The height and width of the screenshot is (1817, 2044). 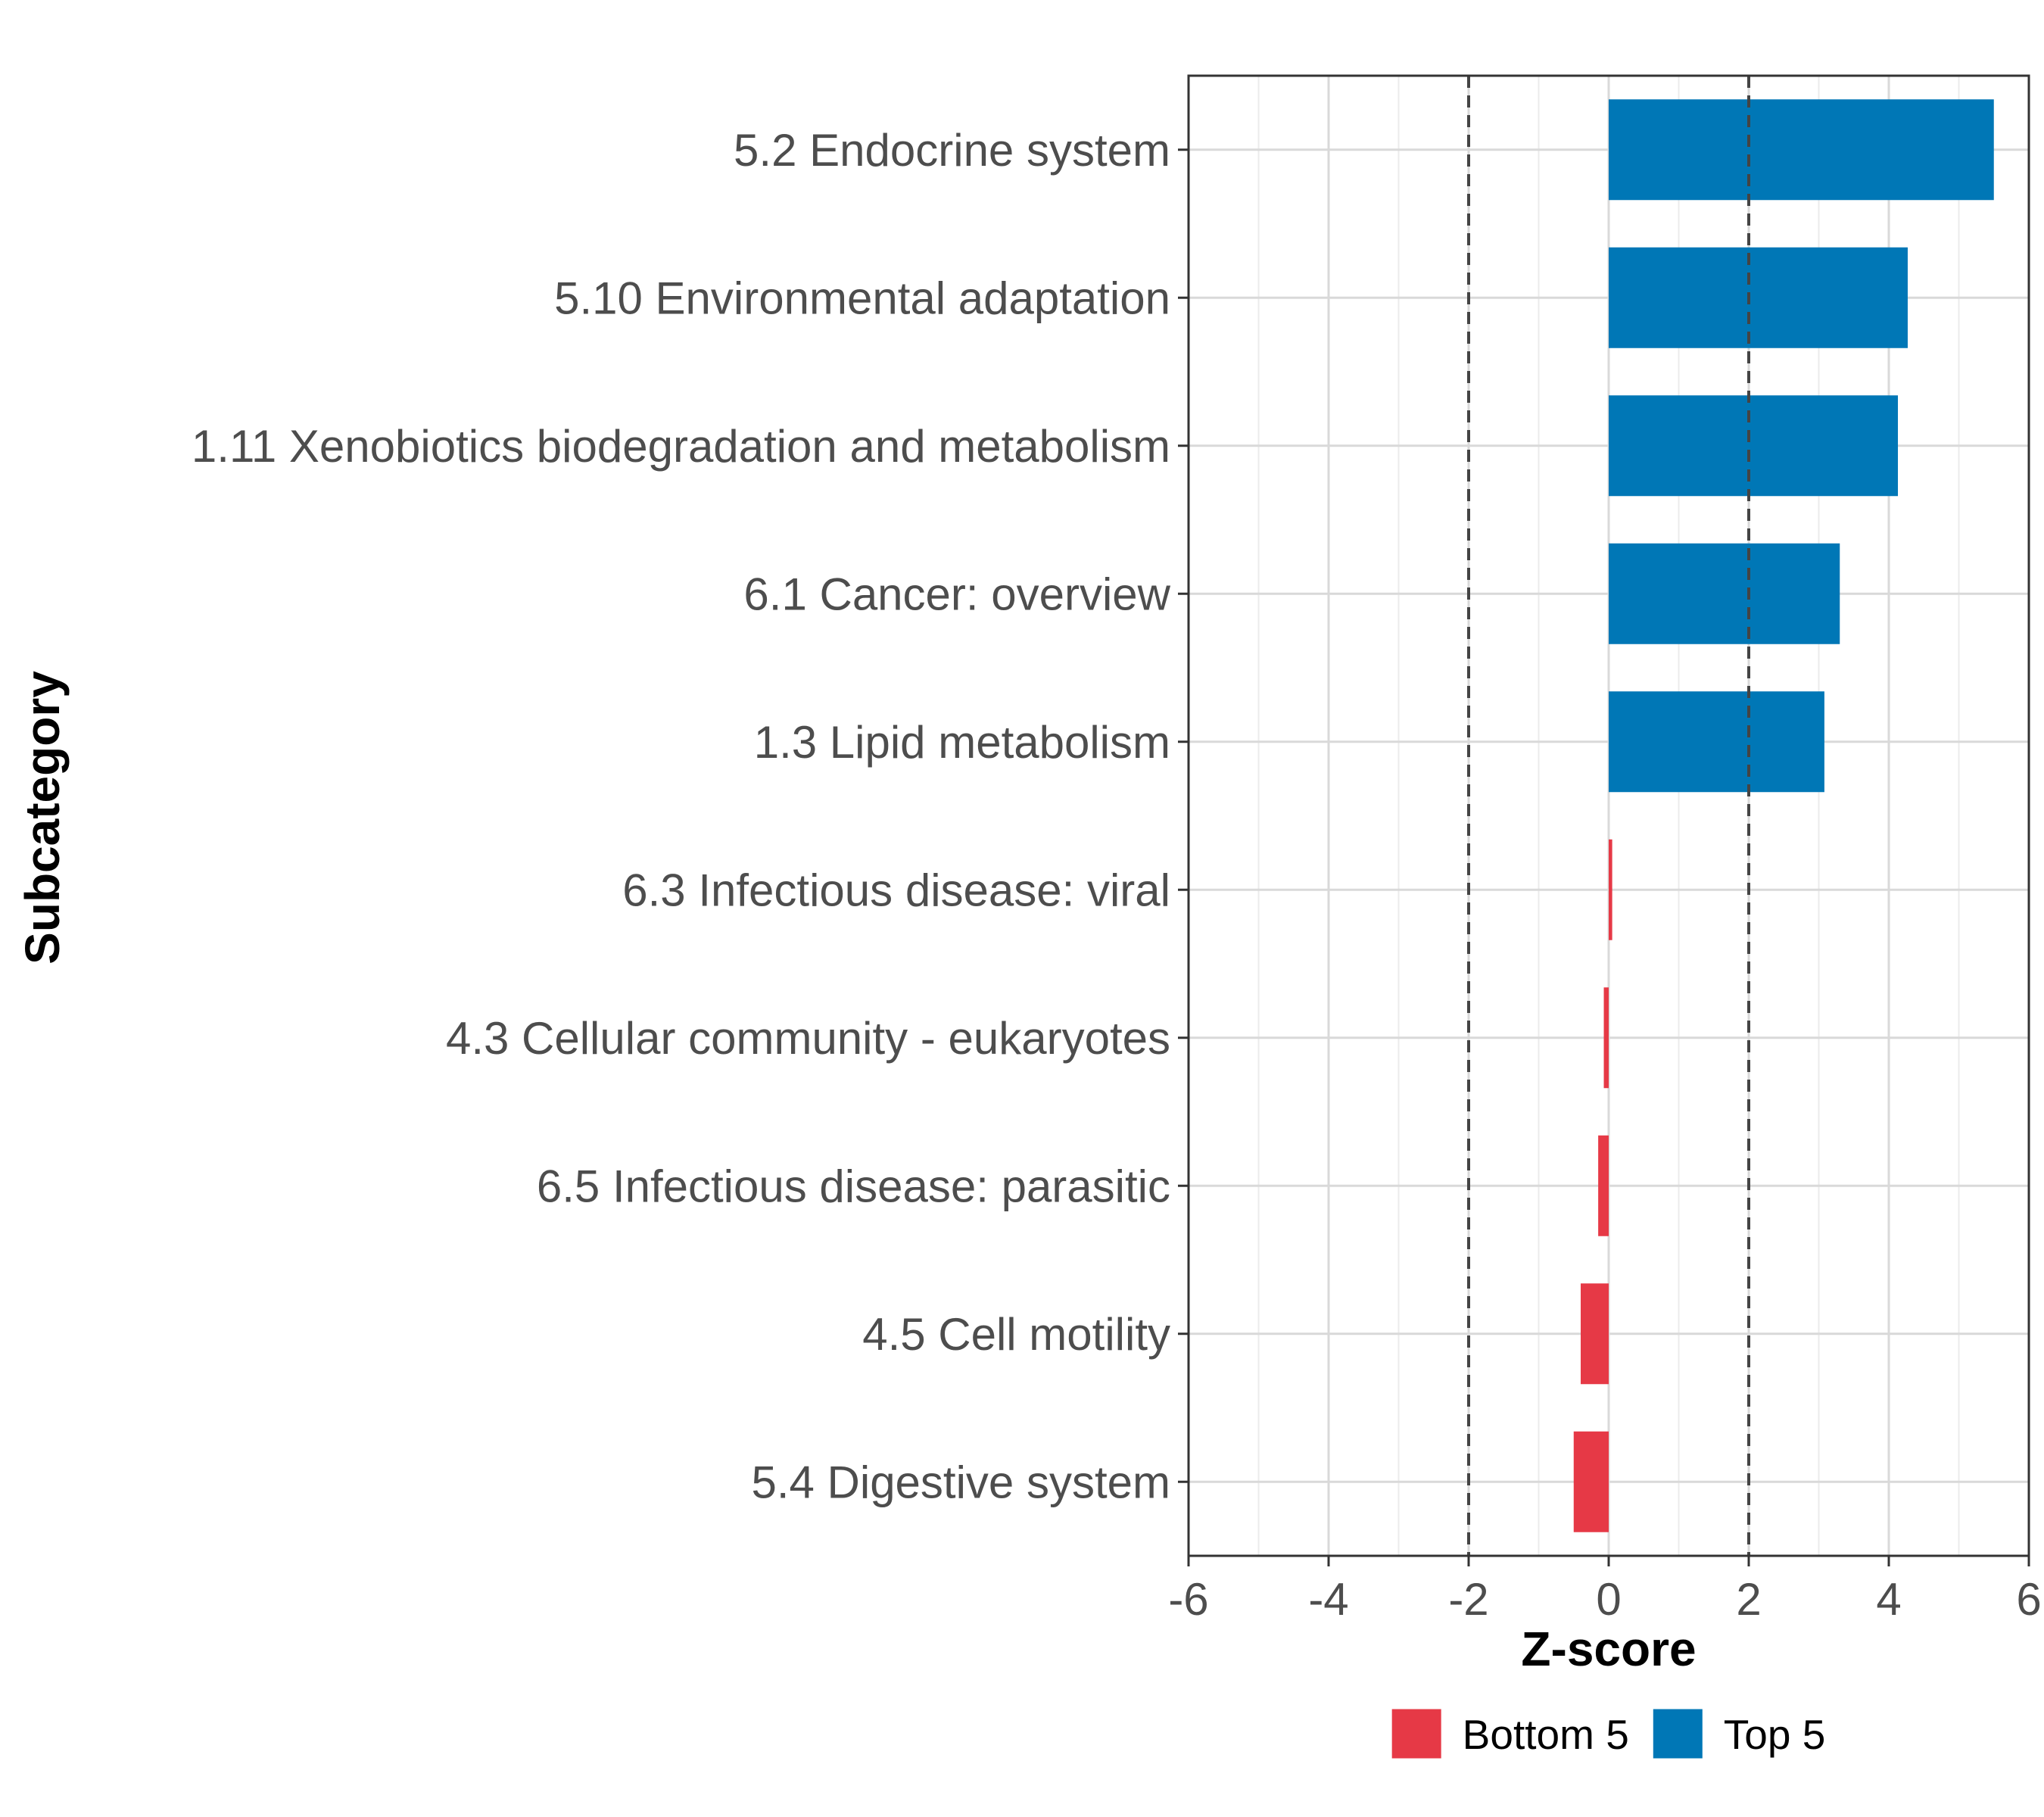 What do you see at coordinates (2029, 1599) in the screenshot?
I see `x-tick-label: 6` at bounding box center [2029, 1599].